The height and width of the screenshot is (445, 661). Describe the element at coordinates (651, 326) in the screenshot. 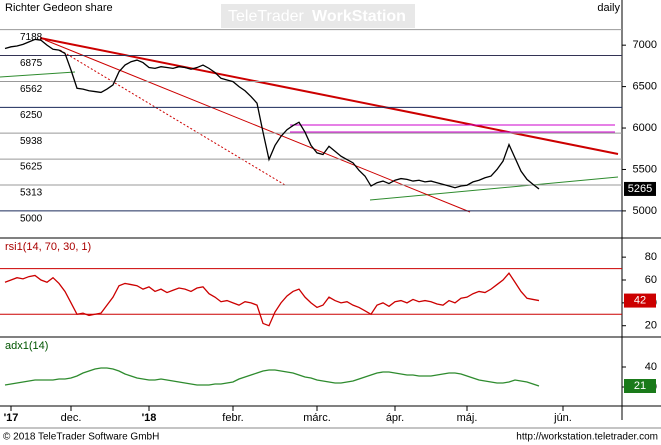

I see `y-tick-label: 20` at that location.